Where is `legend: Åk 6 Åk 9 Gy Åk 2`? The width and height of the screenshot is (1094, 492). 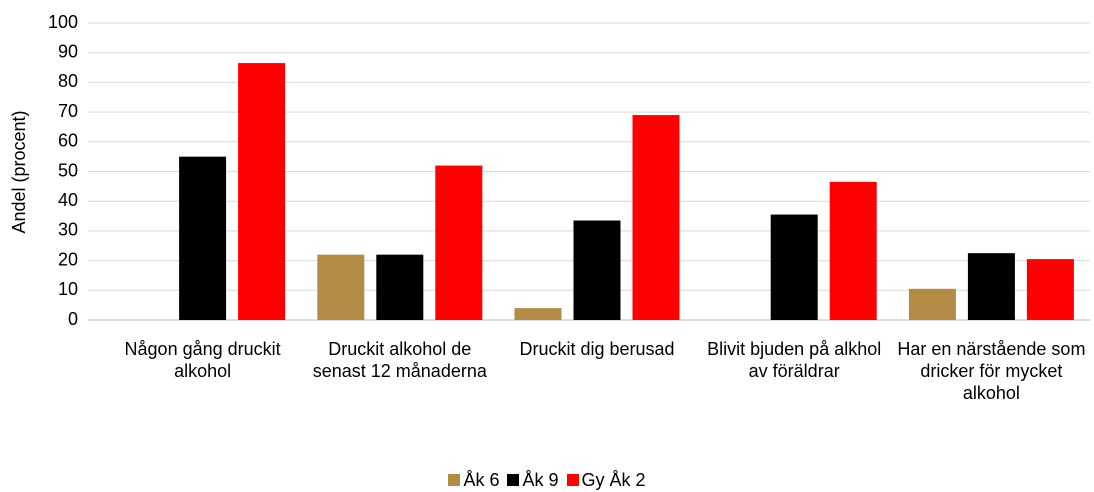 legend: Åk 6 Åk 9 Gy Åk 2 is located at coordinates (547, 480).